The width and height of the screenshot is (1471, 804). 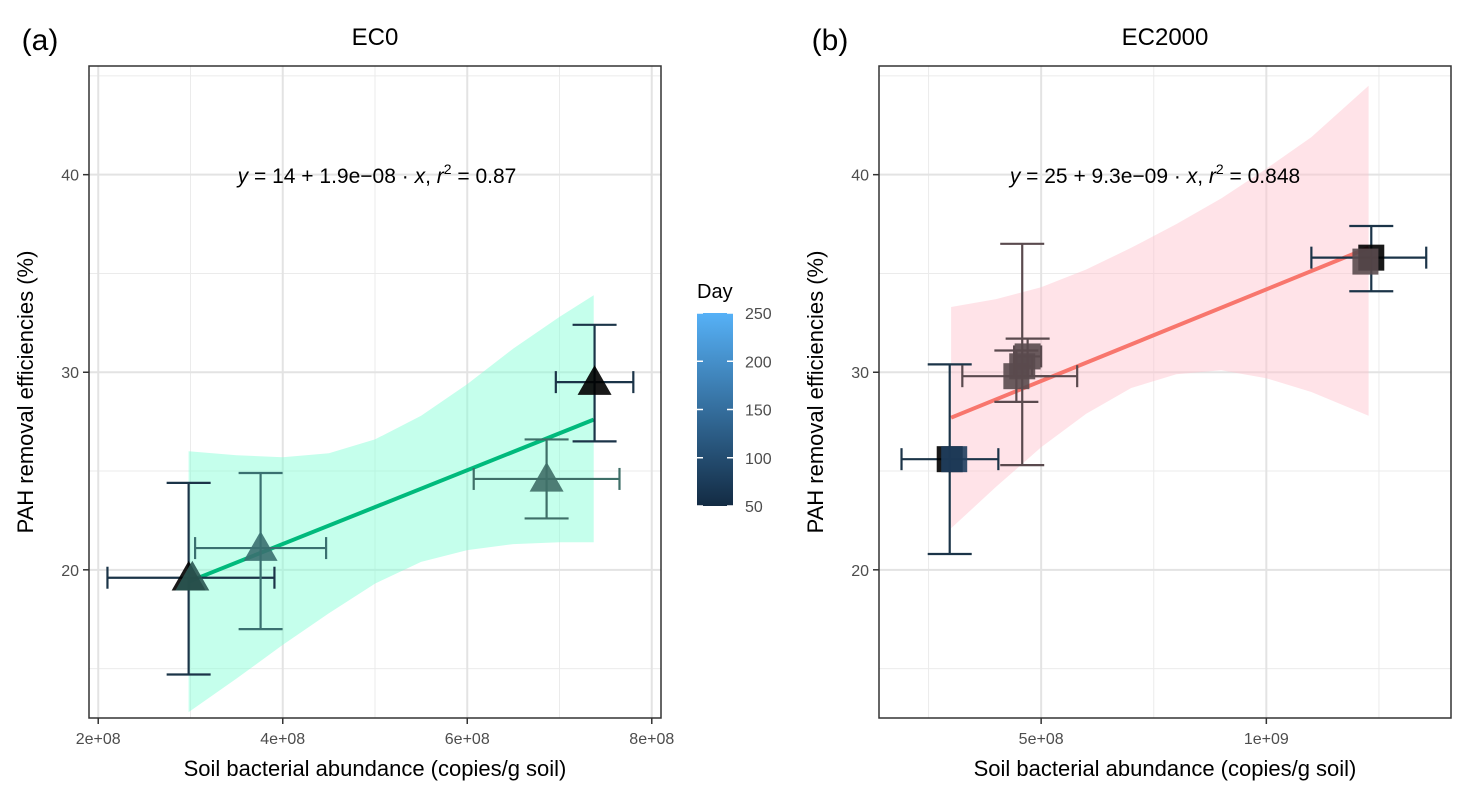 What do you see at coordinates (495, 176) in the screenshot?
I see `equation-r2: 0.87` at bounding box center [495, 176].